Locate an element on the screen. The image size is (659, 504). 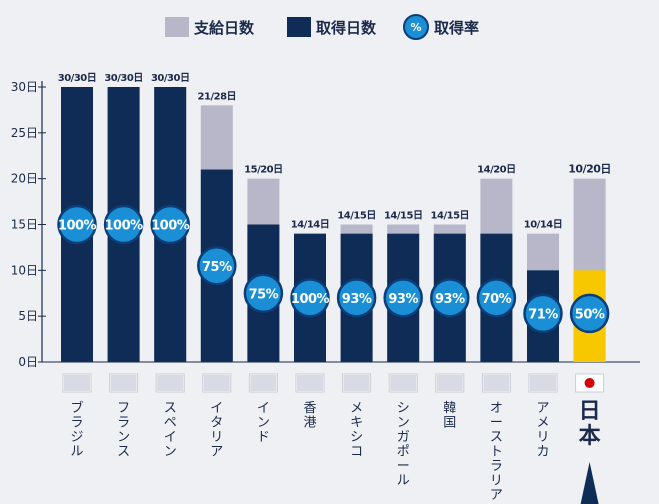
category-label-char: 韓 is located at coordinates (449, 408).